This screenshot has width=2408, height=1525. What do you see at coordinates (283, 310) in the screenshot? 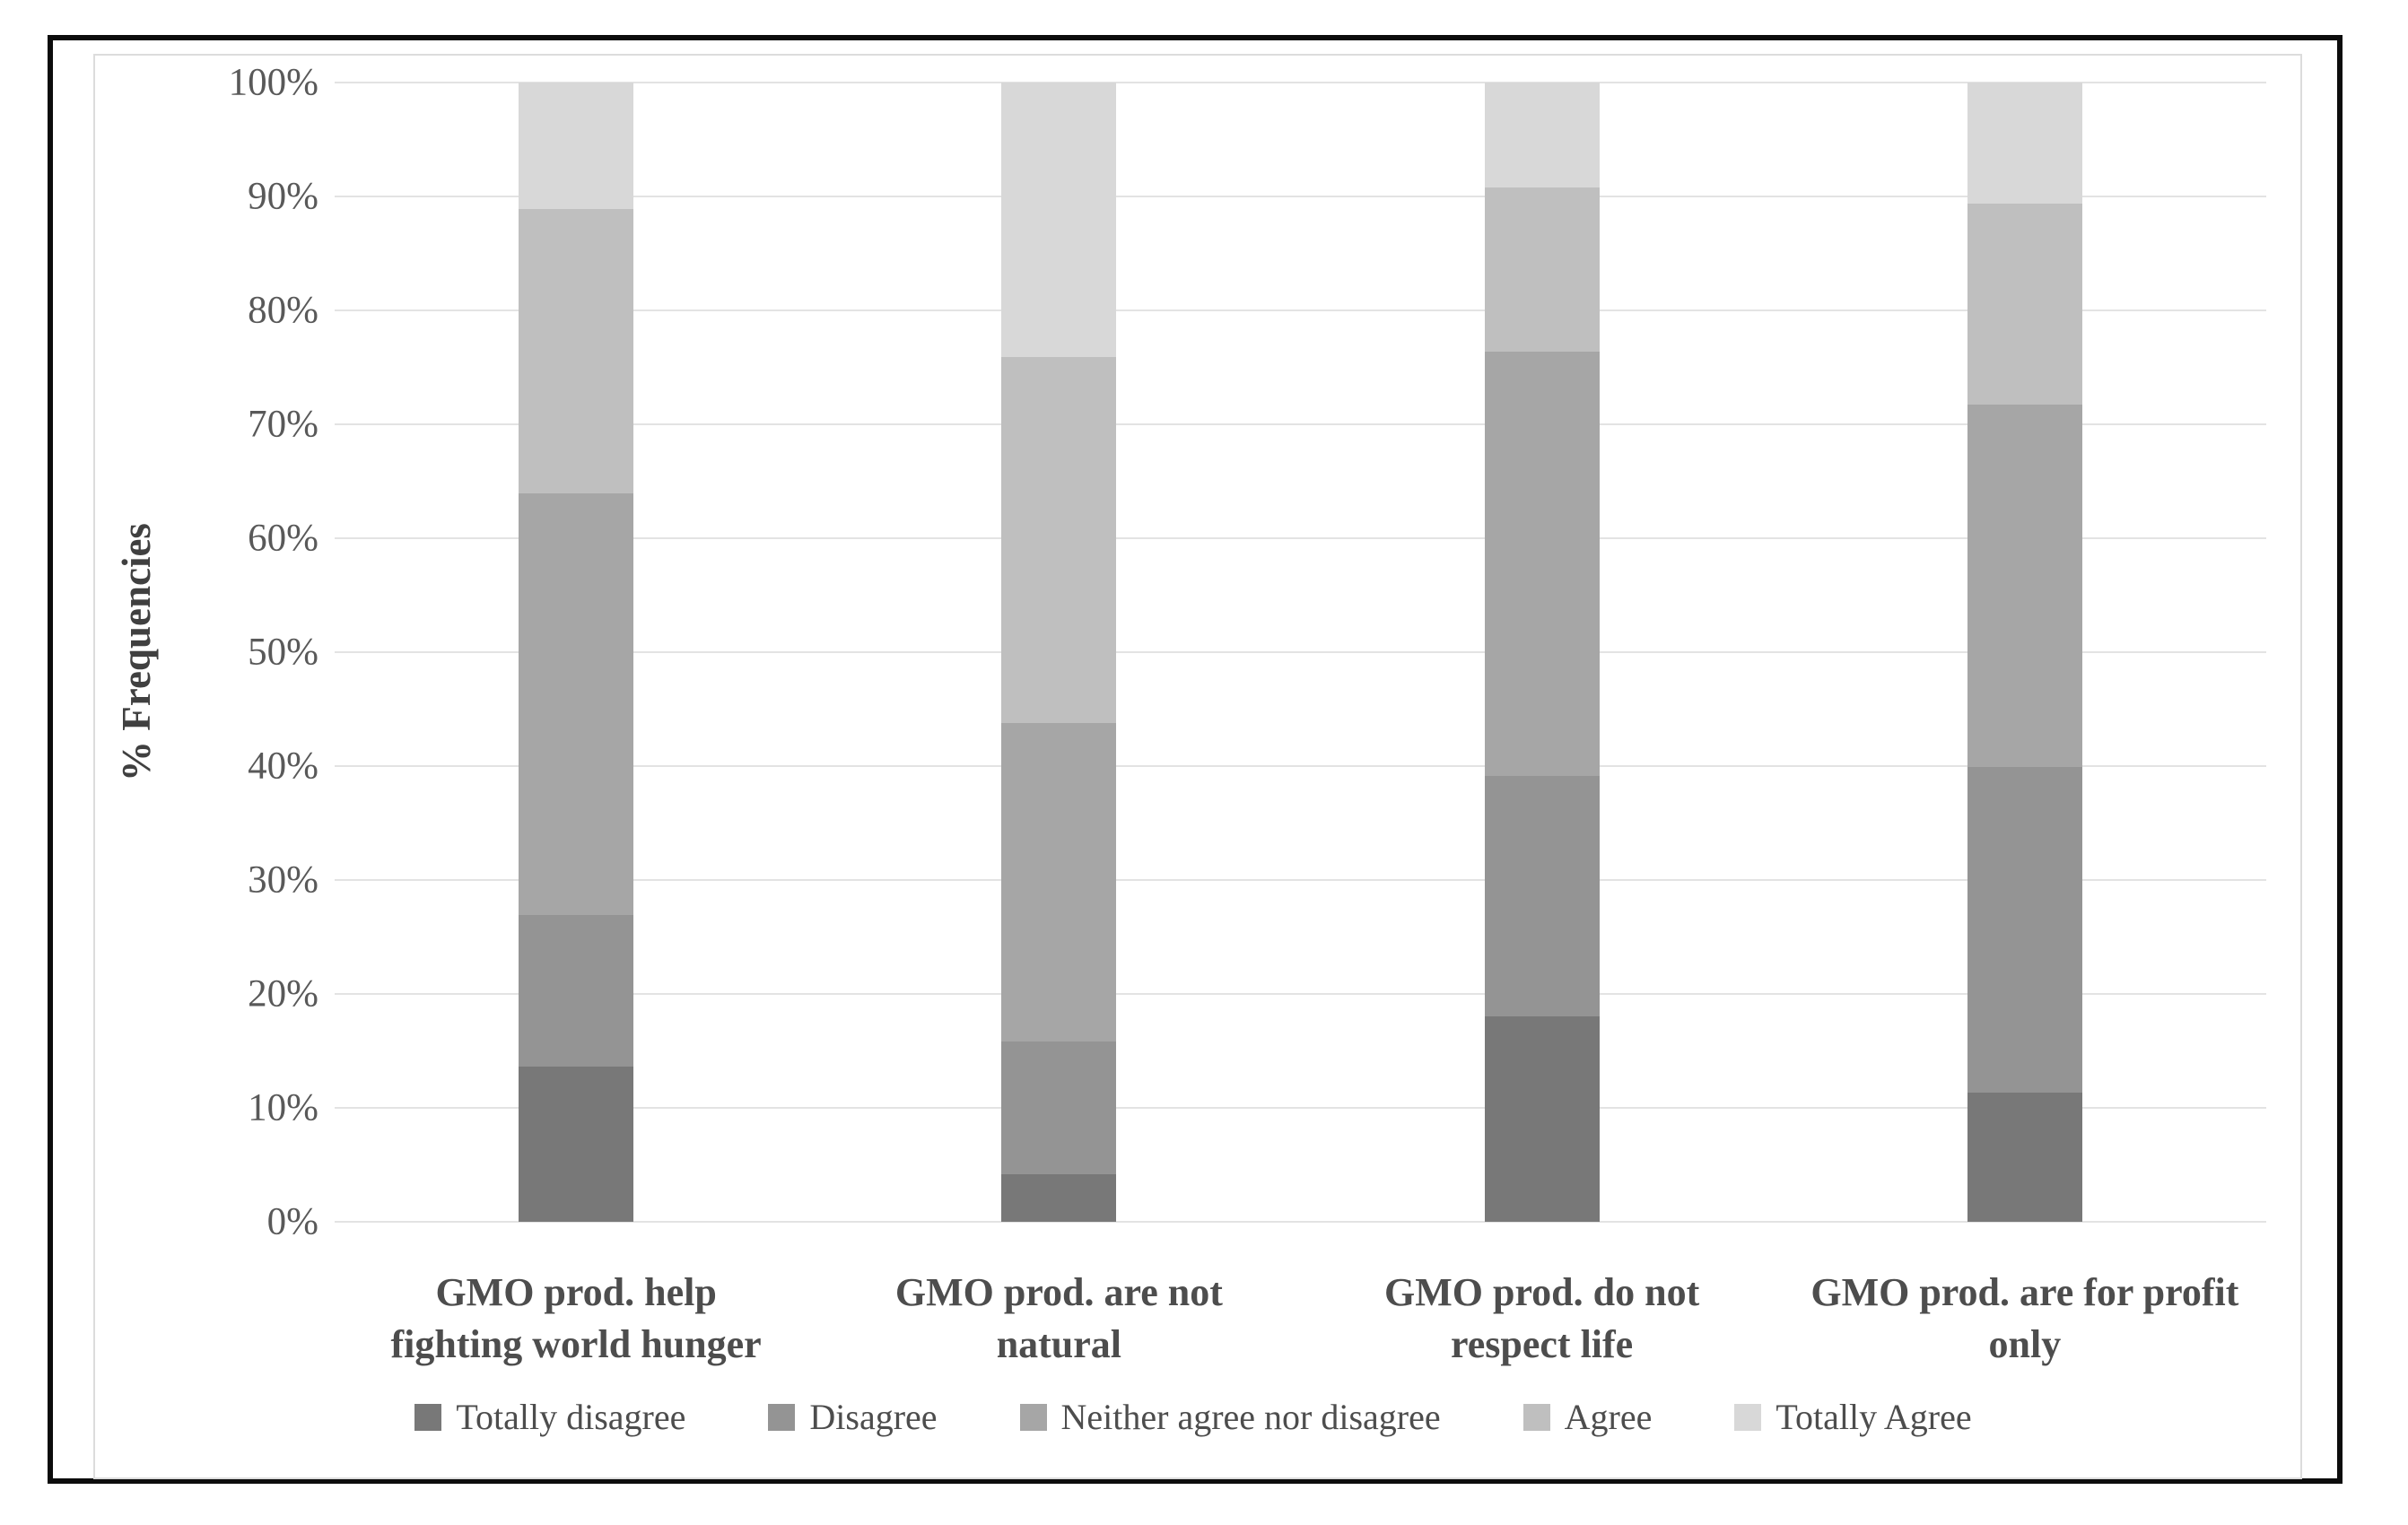
I see `y-tick-label: 80%` at bounding box center [283, 310].